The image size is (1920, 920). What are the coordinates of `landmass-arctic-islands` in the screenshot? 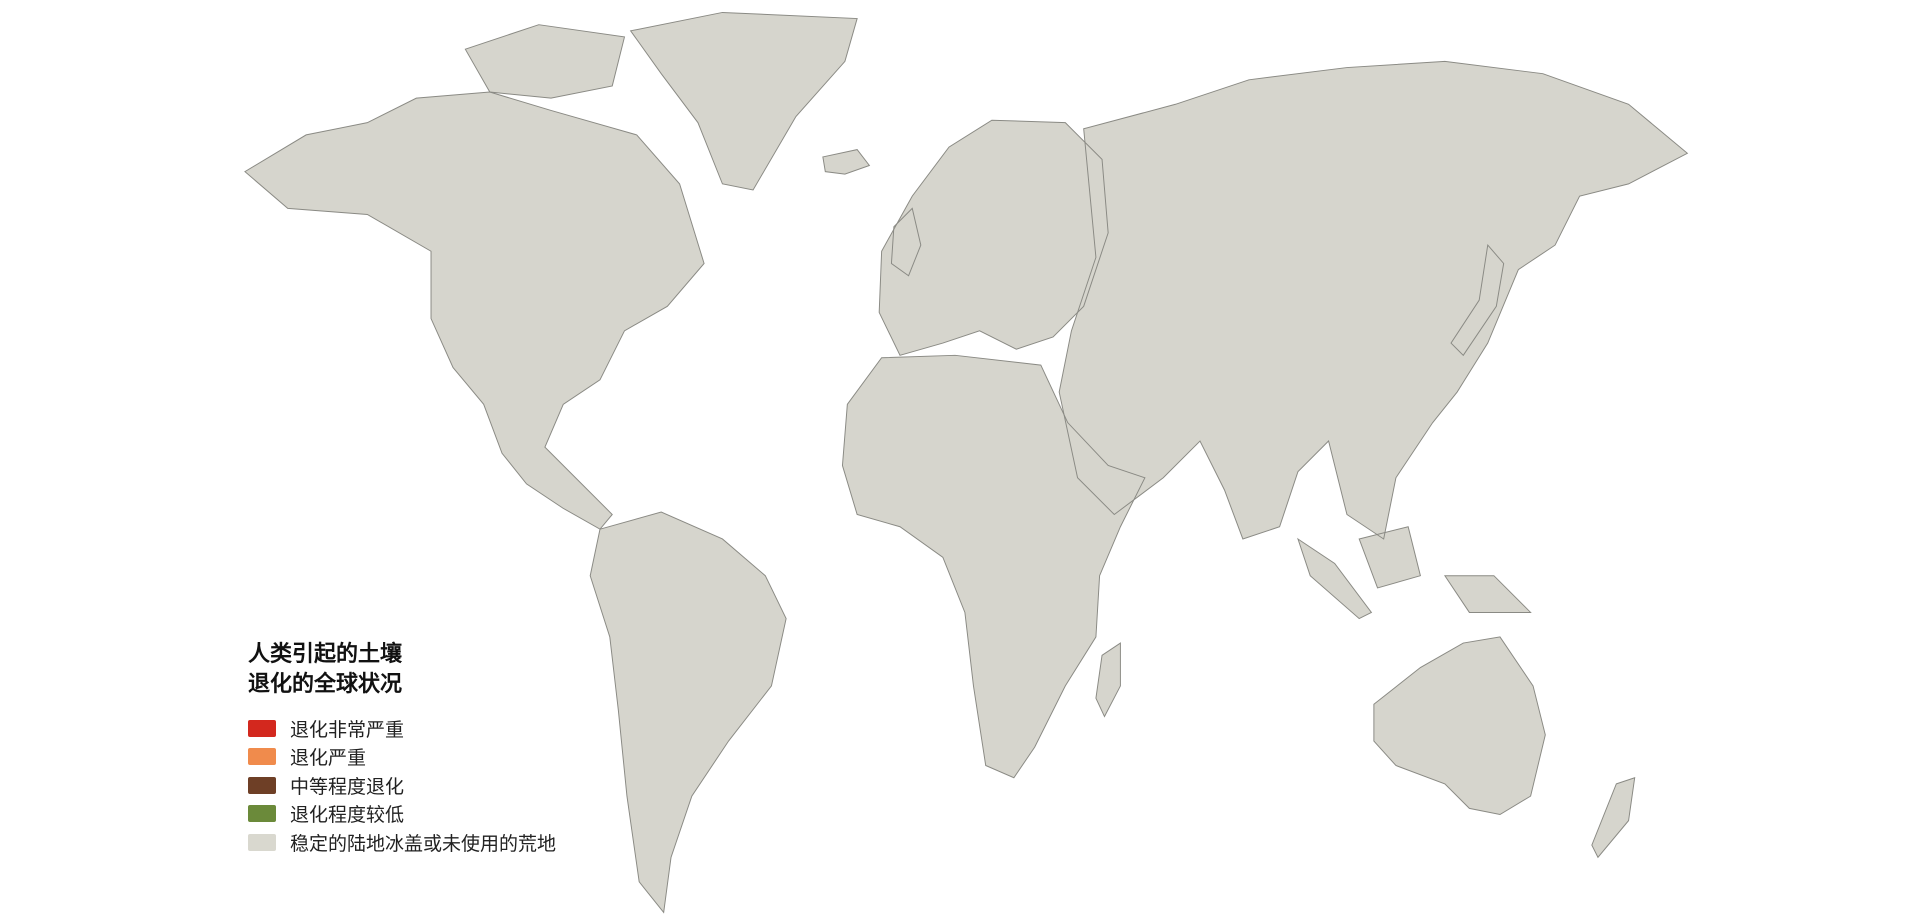 It's located at (545, 61).